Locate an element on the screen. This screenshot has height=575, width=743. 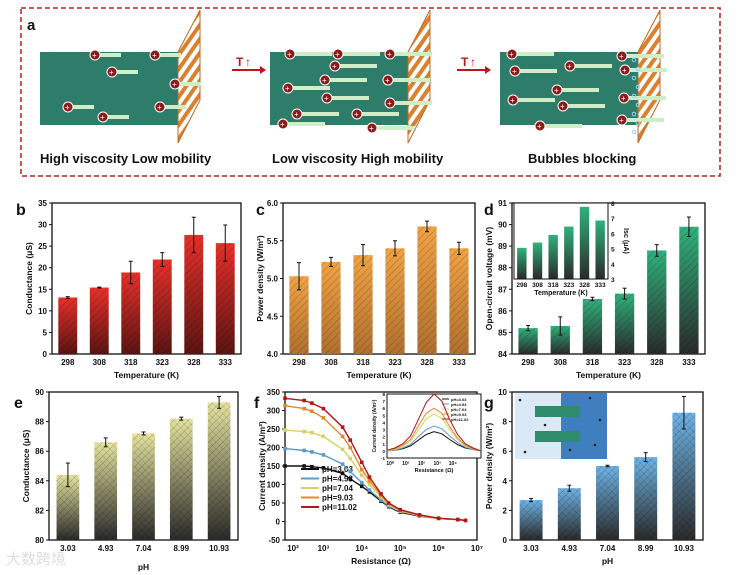
panel-d-y-tick-label: 90 is located at coordinates (502, 225).